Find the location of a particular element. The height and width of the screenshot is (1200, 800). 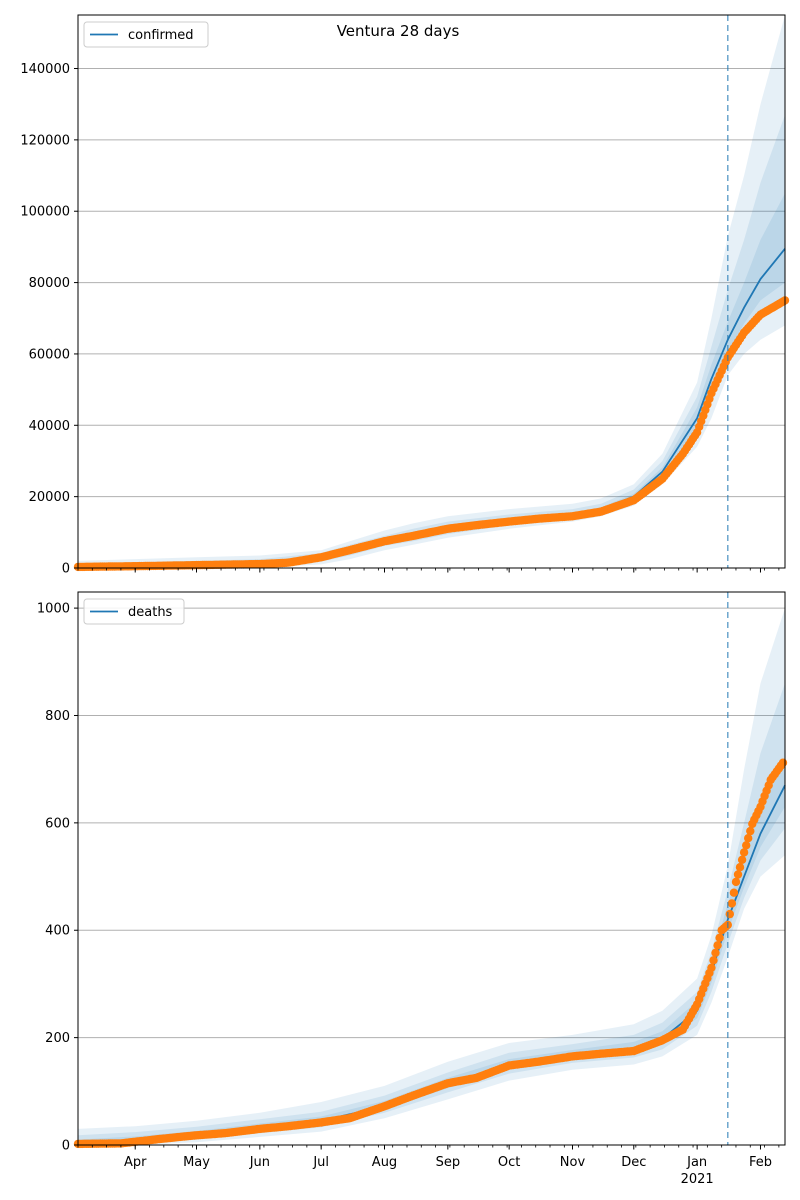

x-tick-label: Feb is located at coordinates (760, 1162).